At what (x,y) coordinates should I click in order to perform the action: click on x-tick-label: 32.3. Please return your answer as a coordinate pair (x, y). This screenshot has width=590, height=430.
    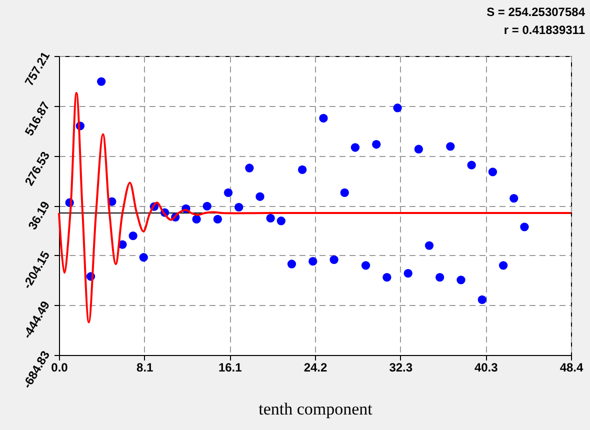
    Looking at the image, I should click on (401, 367).